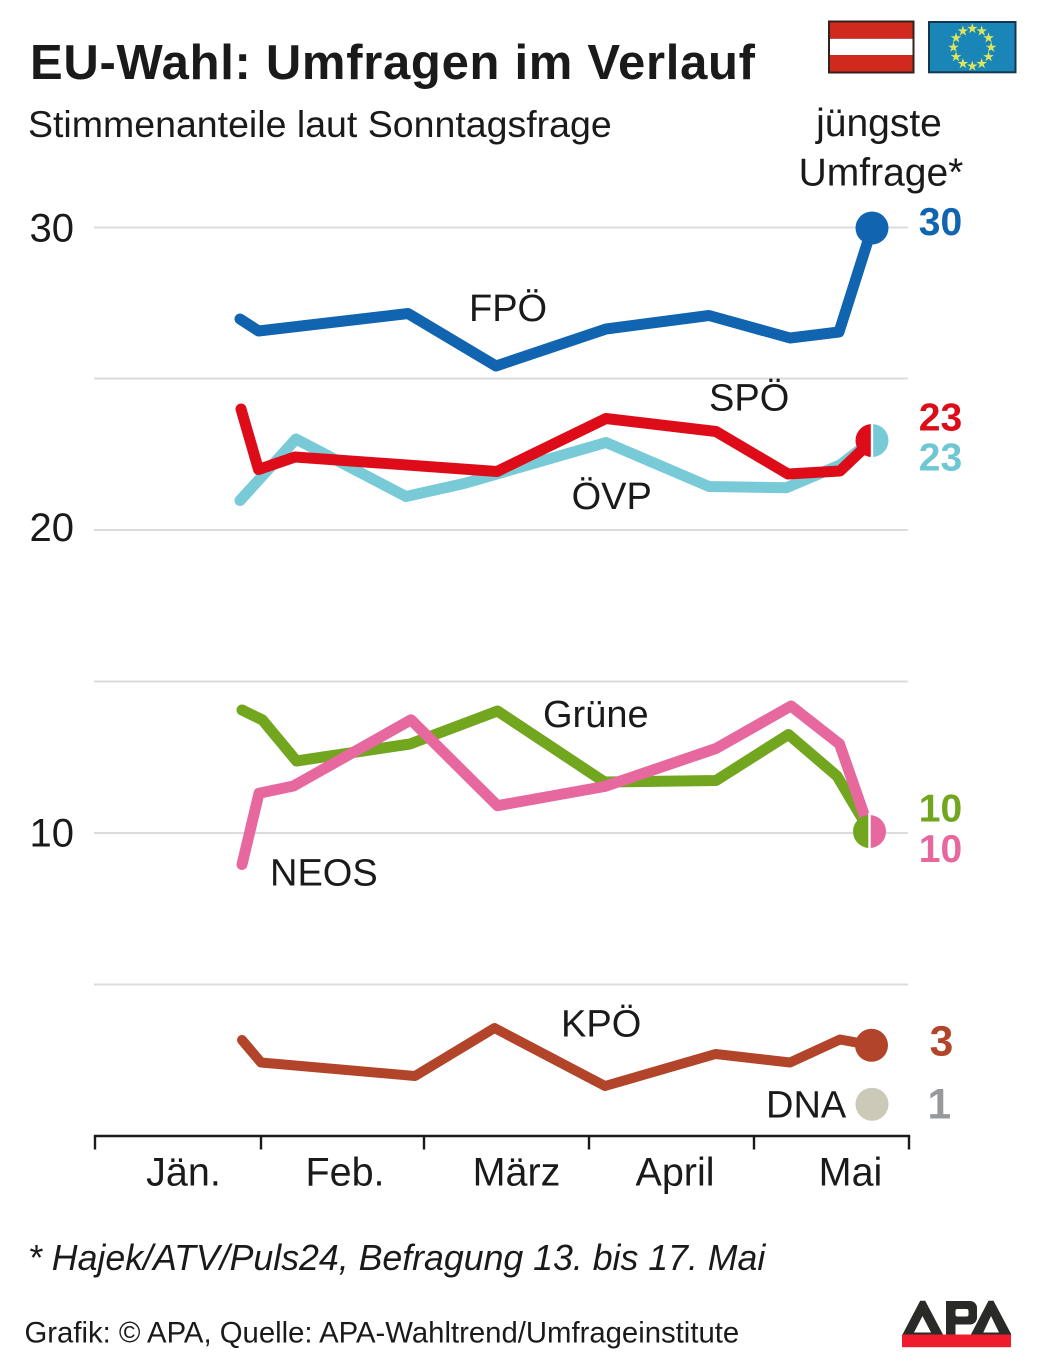 This screenshot has width=1041, height=1371. Describe the element at coordinates (517, 1173) in the screenshot. I see `svg-text: März` at that location.